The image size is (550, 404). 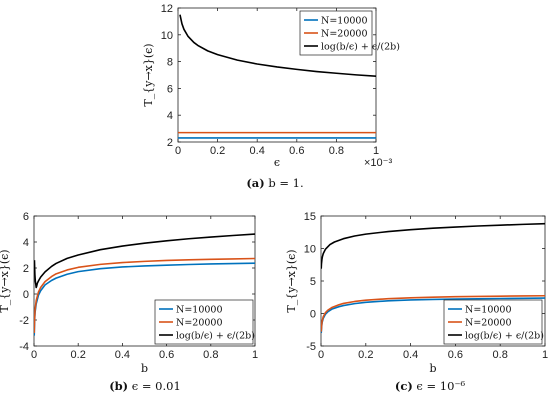 I want to click on x-axis-label: ϵ, so click(x=277, y=162).